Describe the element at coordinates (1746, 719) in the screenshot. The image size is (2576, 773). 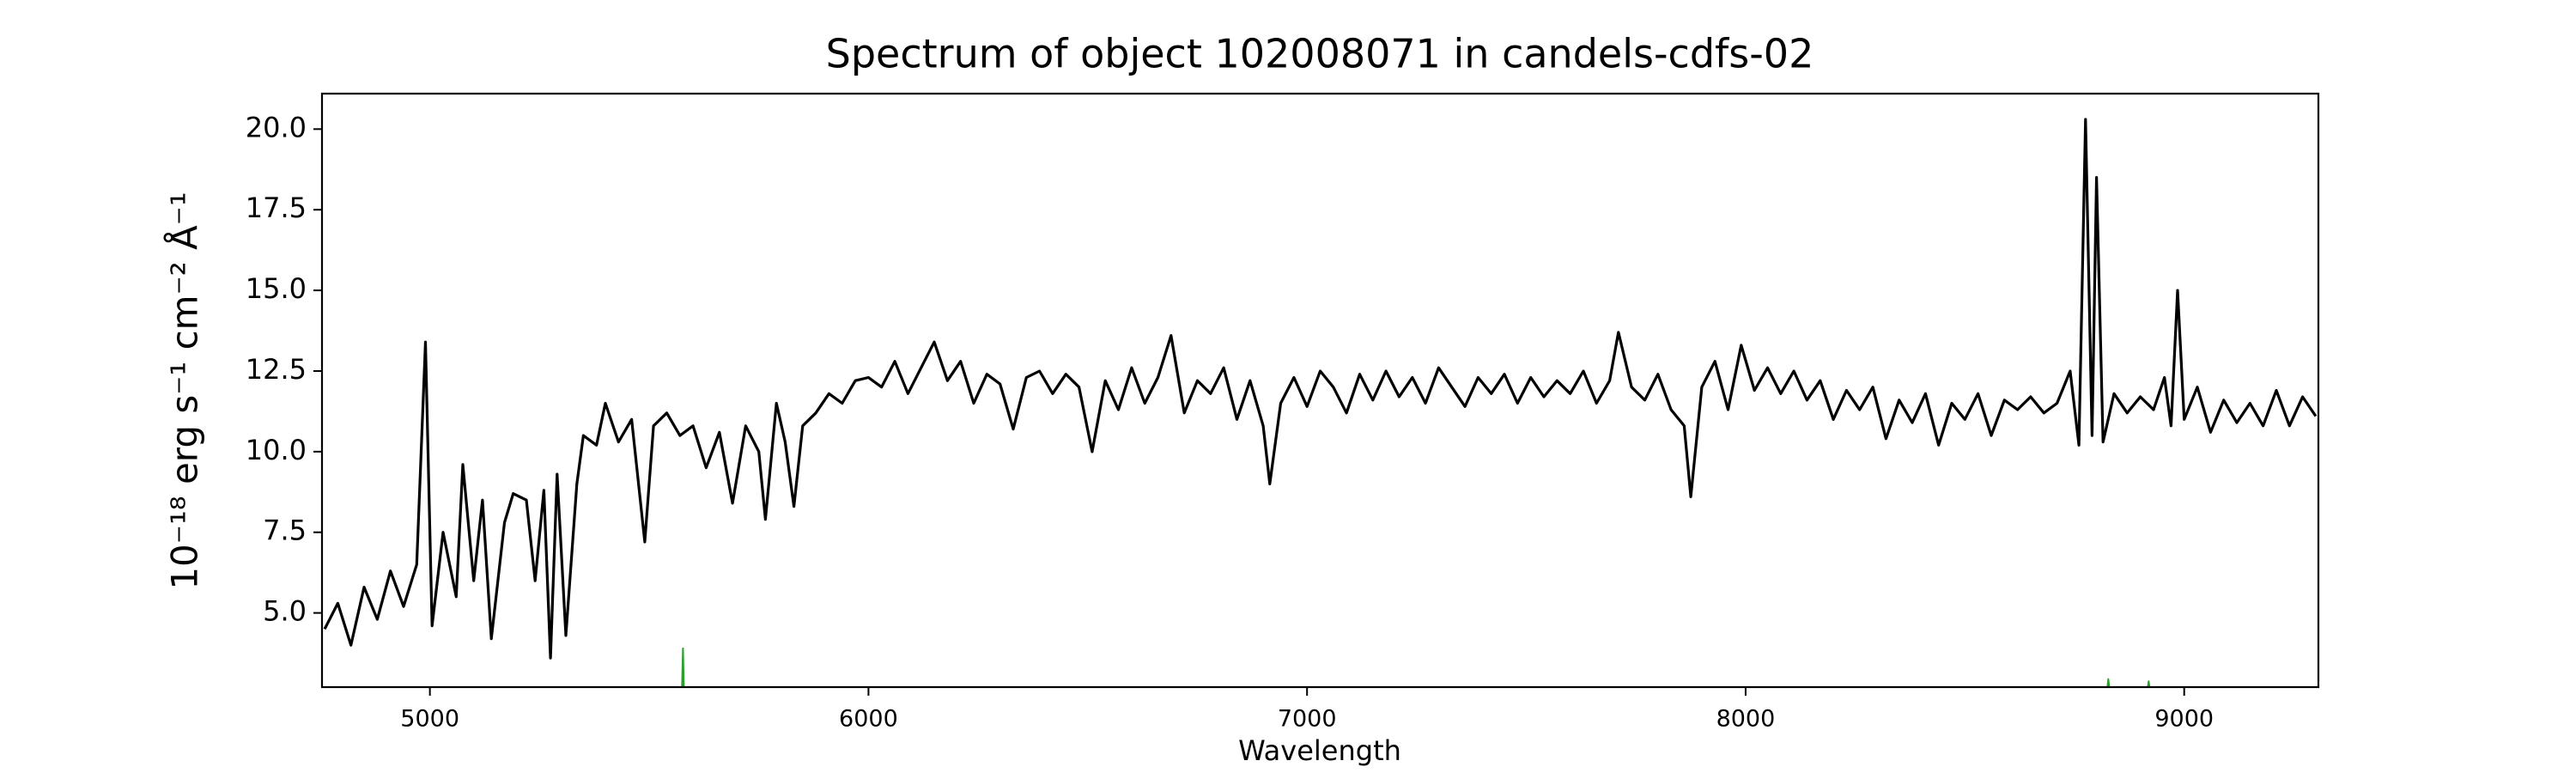
I see `x-tick-label: 8000` at that location.